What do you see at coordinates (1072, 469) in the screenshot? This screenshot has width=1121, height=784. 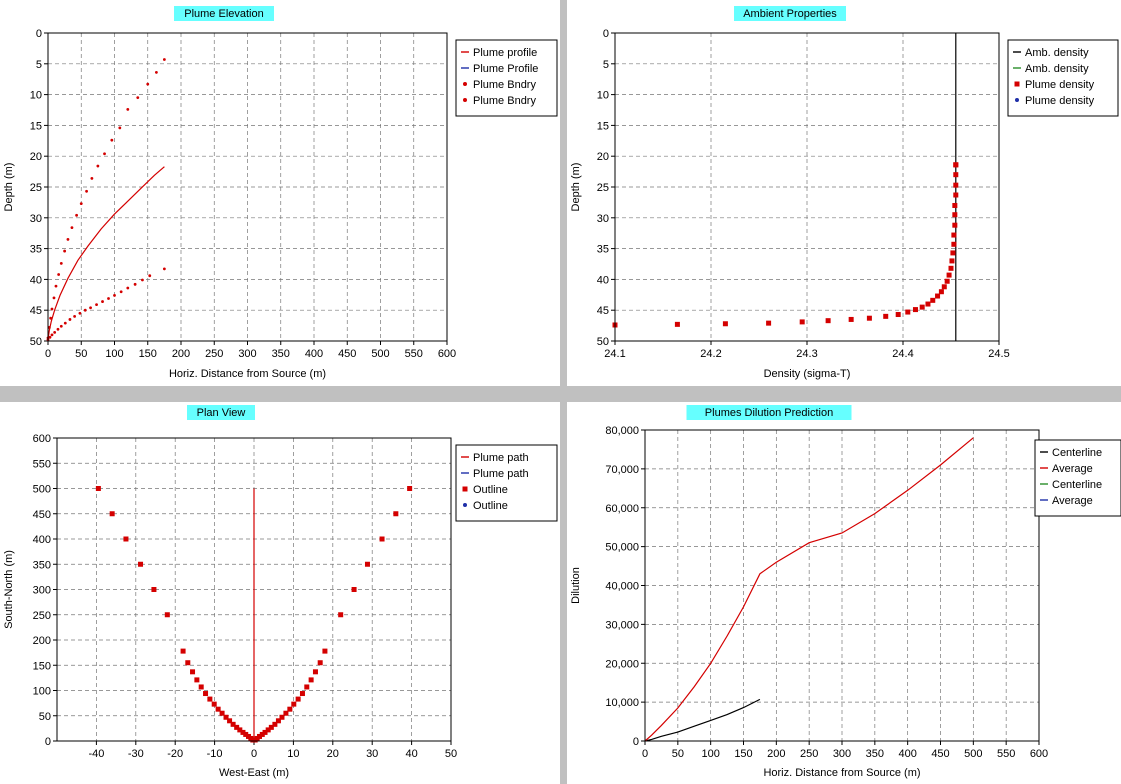 I see `legend-label: Average` at bounding box center [1072, 469].